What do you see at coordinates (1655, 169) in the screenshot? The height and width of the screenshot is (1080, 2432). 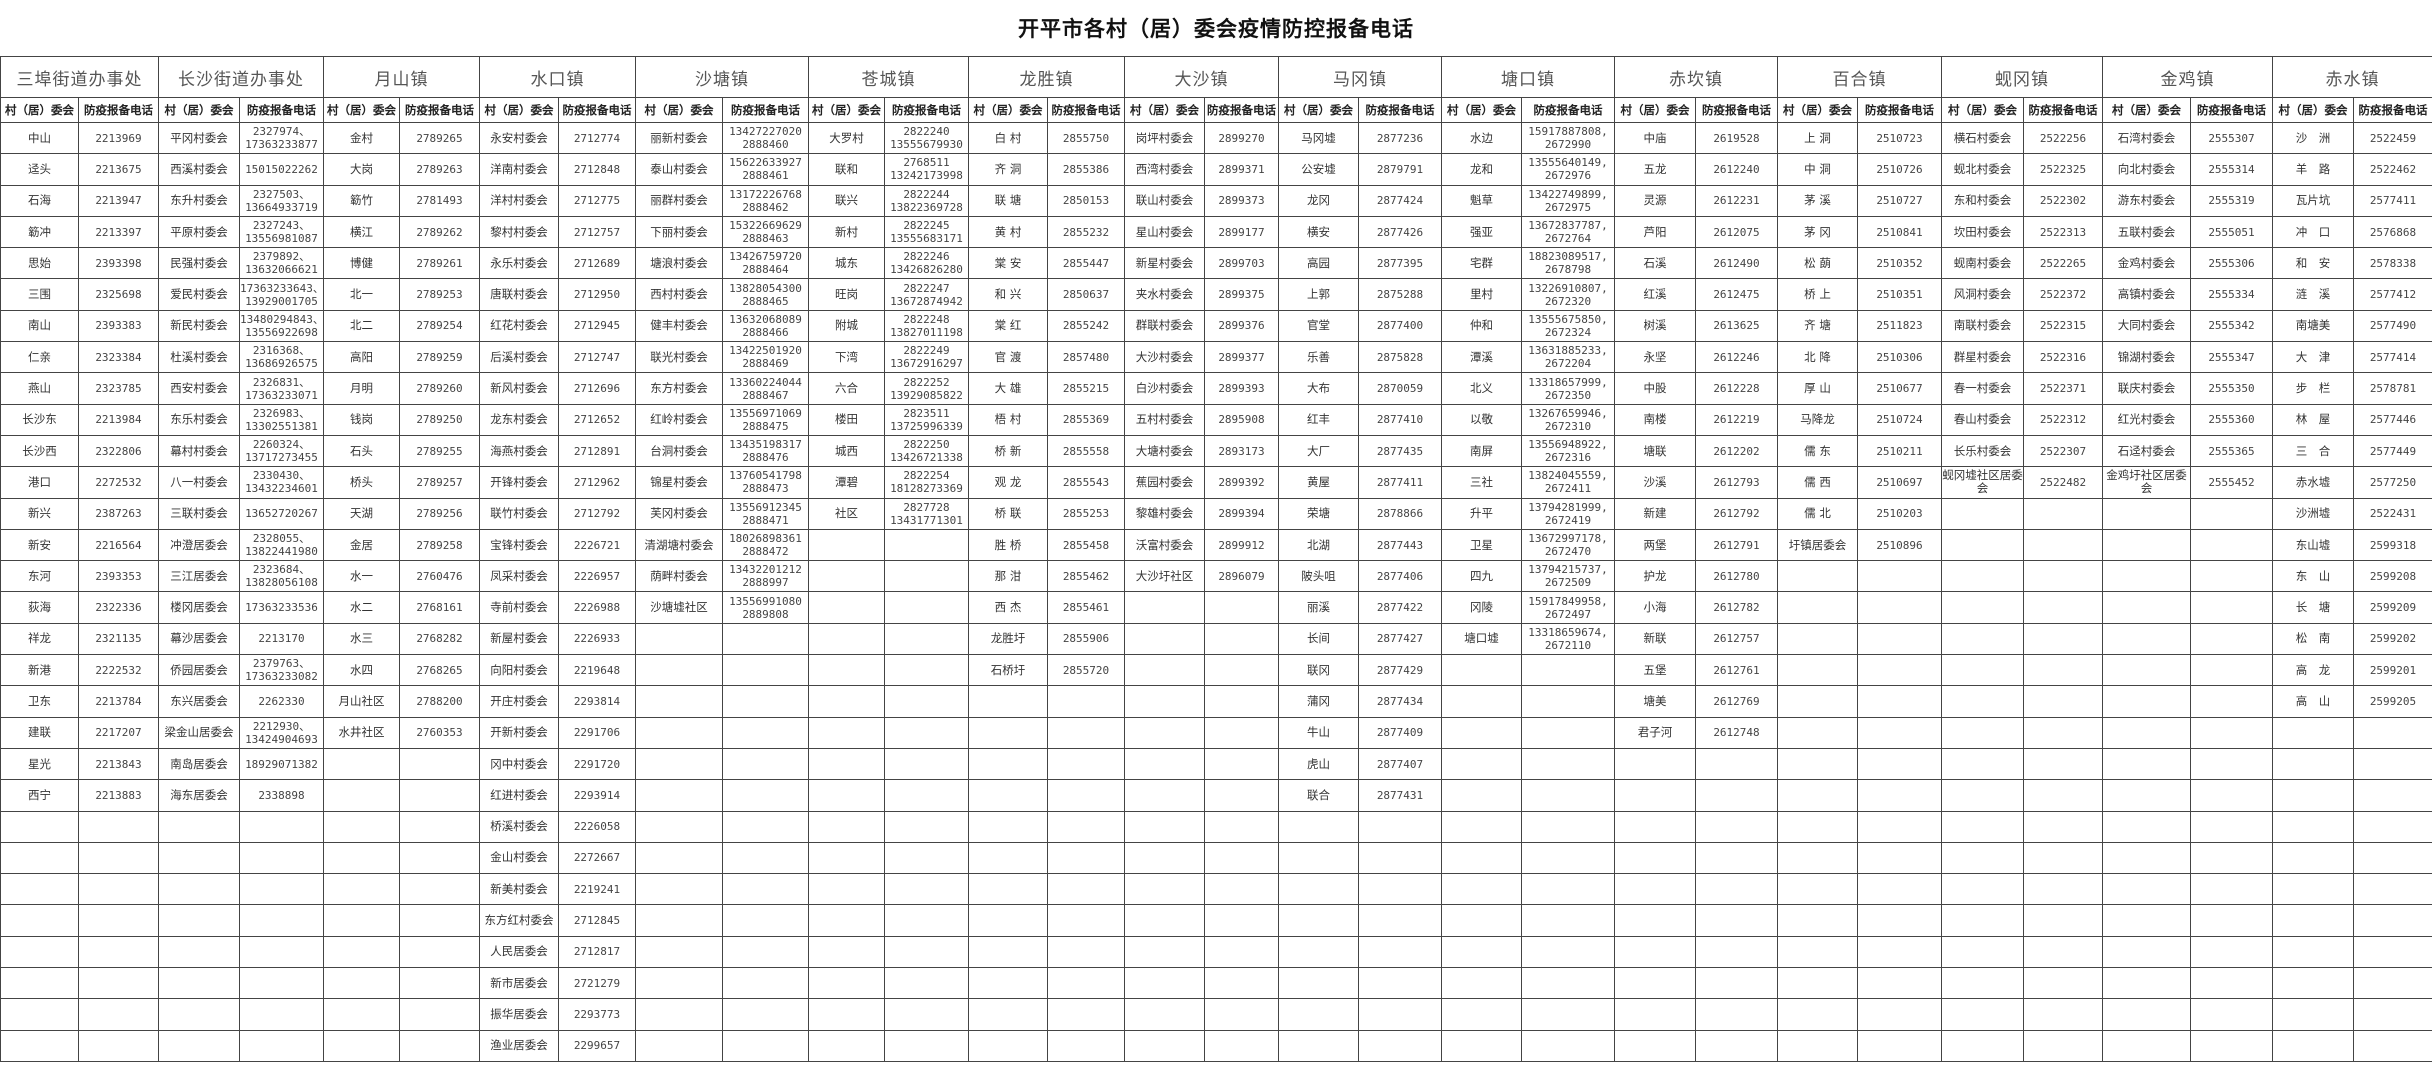 I see `committee-name-cell: 五龙` at bounding box center [1655, 169].